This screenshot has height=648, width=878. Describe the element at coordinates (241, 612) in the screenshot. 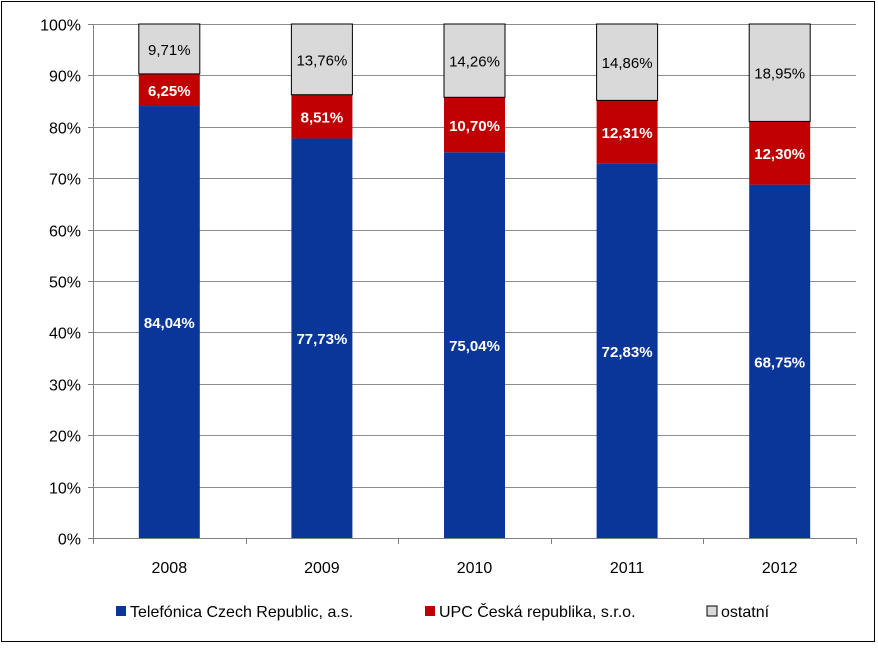

I see `legend-label: Telefónica Czech Republic, a.s.` at that location.